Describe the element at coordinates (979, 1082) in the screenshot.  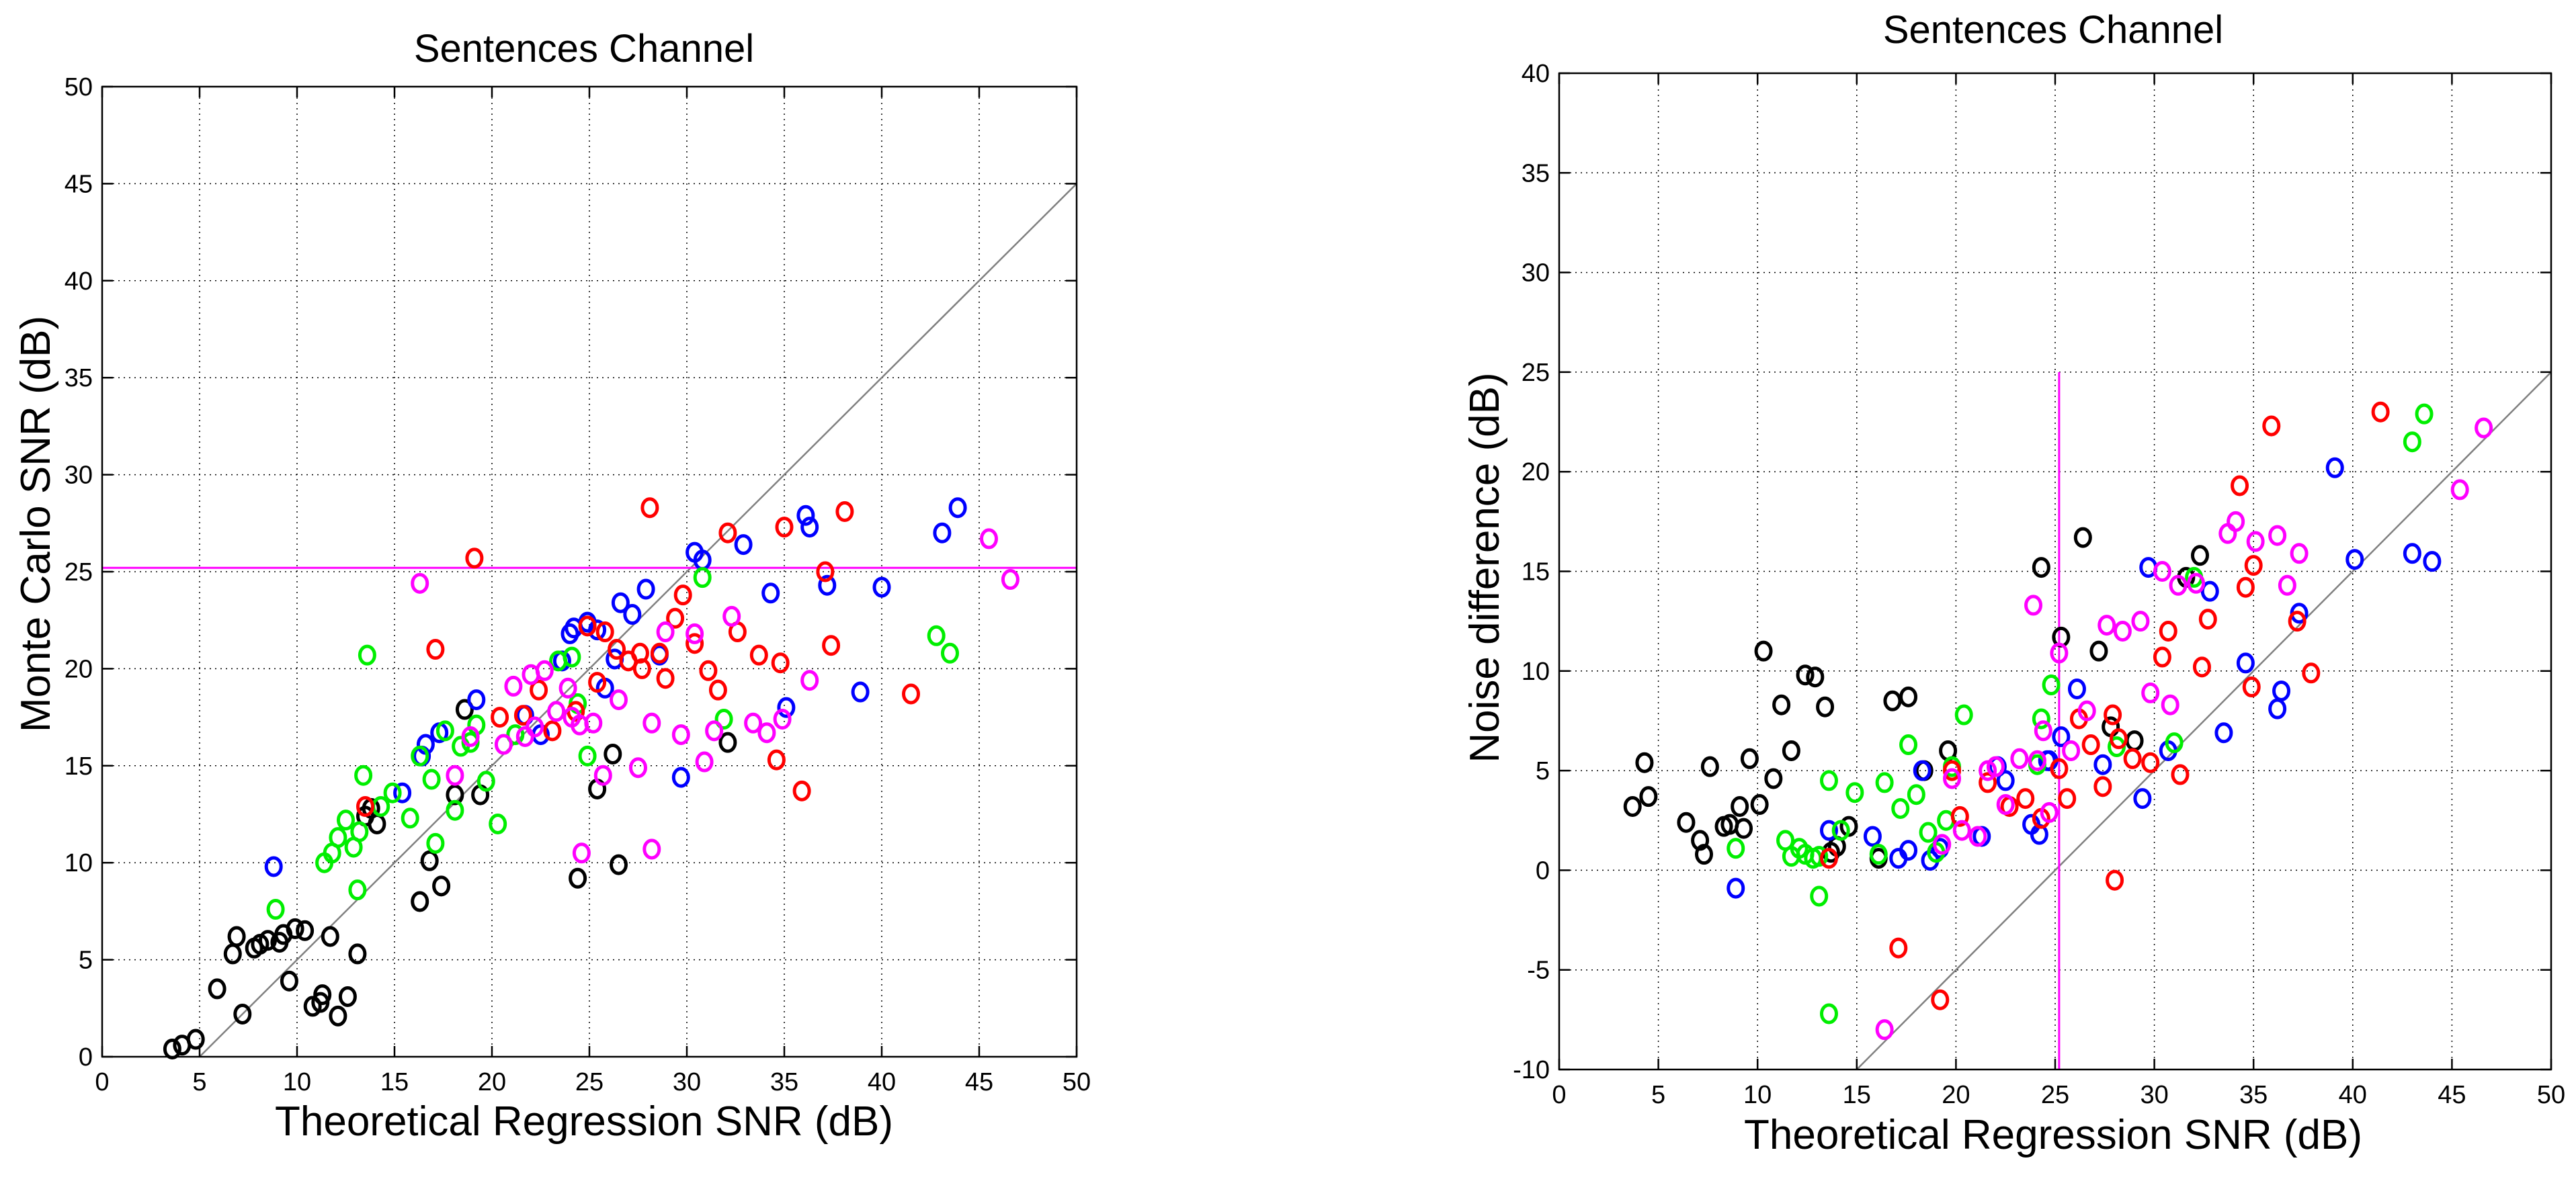
I see `x-tick-label: 45` at that location.